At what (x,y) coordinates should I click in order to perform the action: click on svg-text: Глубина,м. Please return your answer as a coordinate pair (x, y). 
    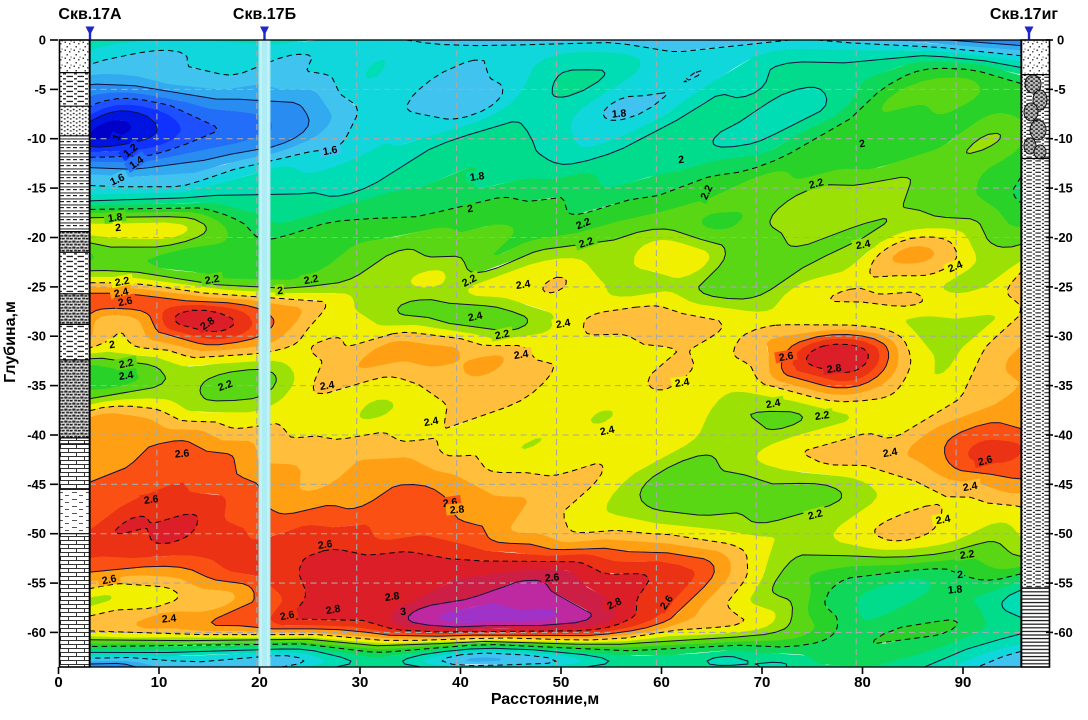
    Looking at the image, I should click on (10, 342).